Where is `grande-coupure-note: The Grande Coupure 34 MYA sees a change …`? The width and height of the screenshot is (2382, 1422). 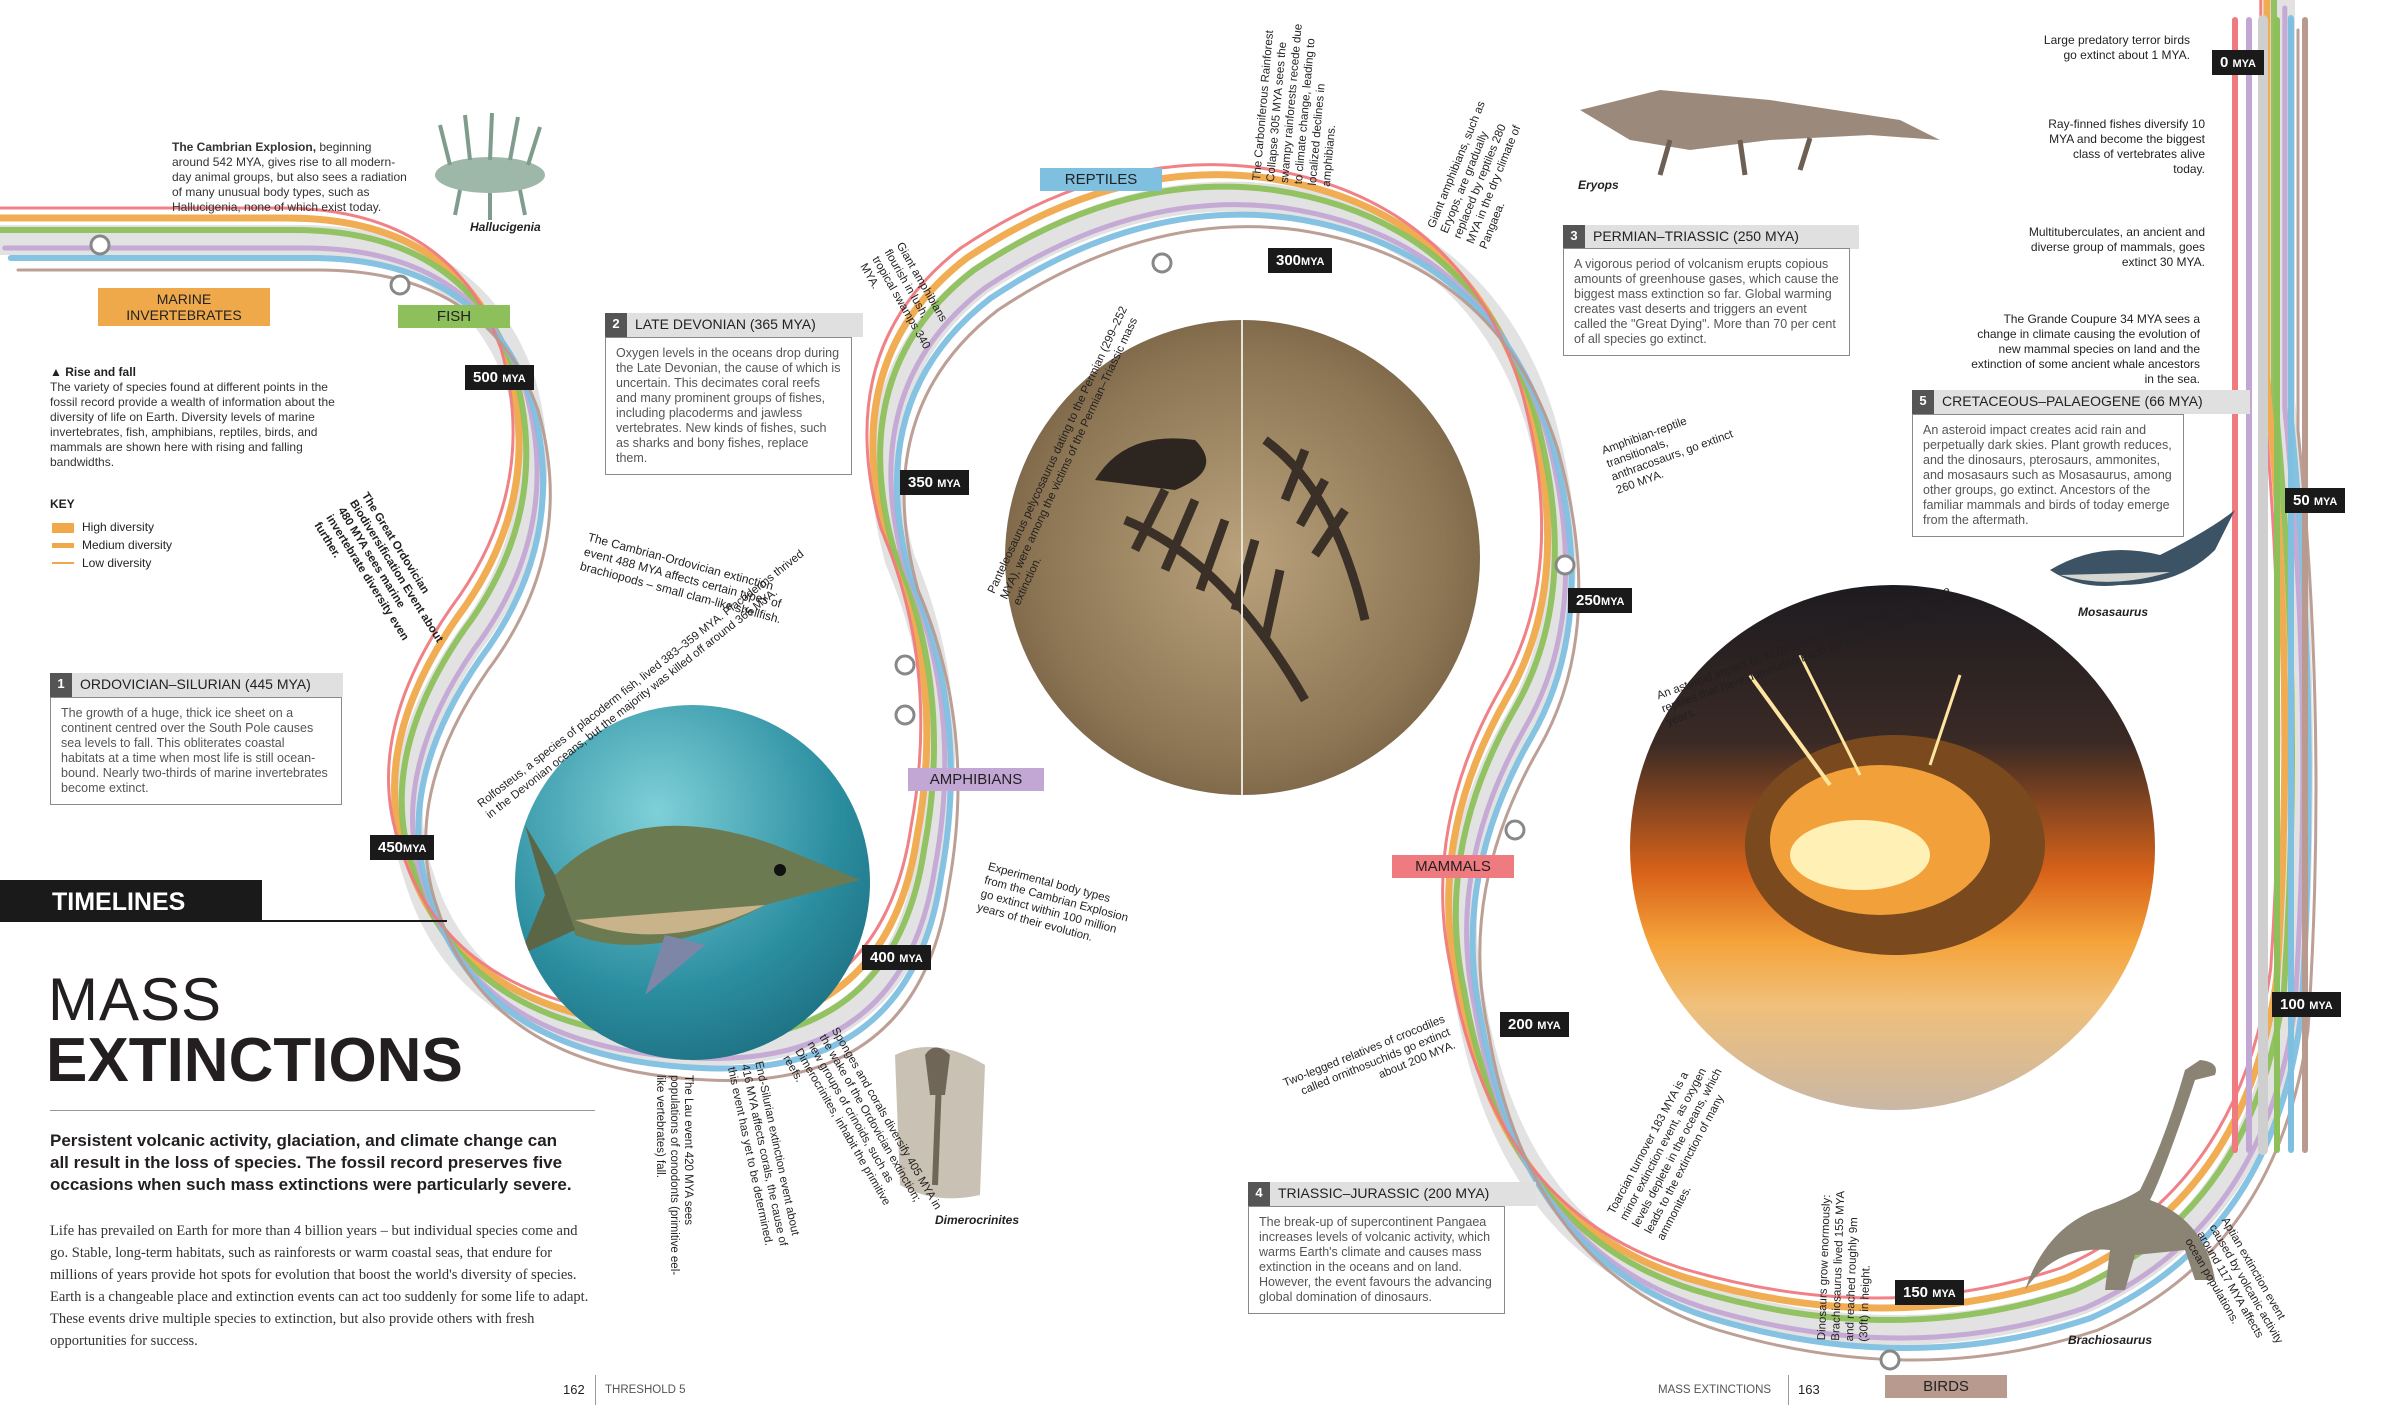
grande-coupure-note: The Grande Coupure 34 MYA sees a change … is located at coordinates (2085, 349).